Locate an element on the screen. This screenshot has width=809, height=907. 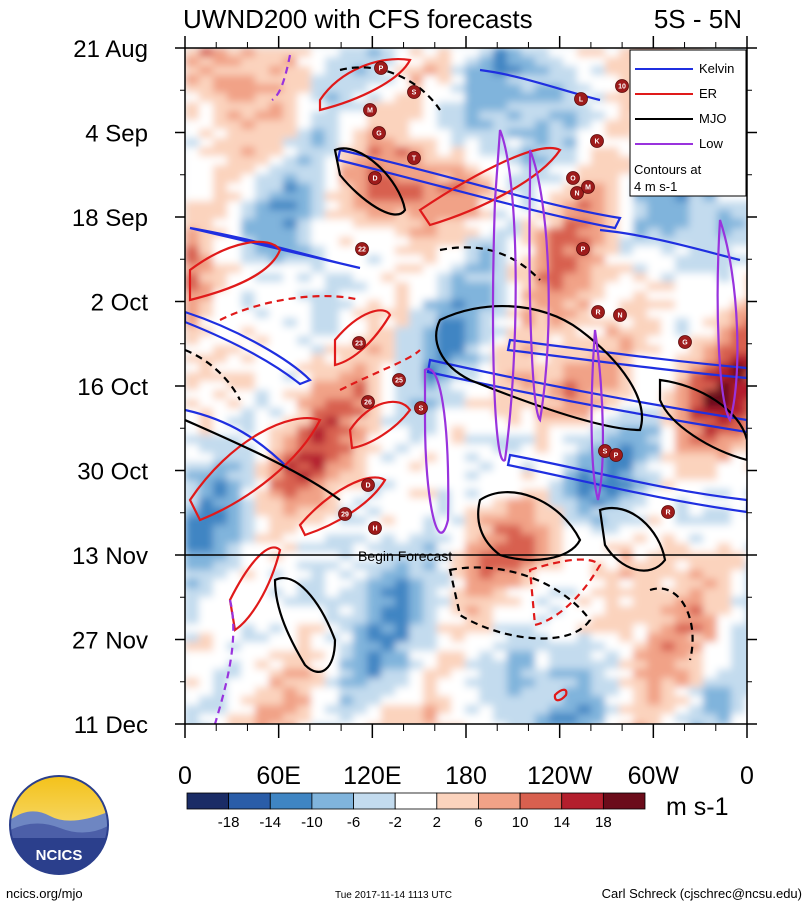
footer-timestamp: Tue 2017-11-14 1113 UTC is located at coordinates (393, 895).